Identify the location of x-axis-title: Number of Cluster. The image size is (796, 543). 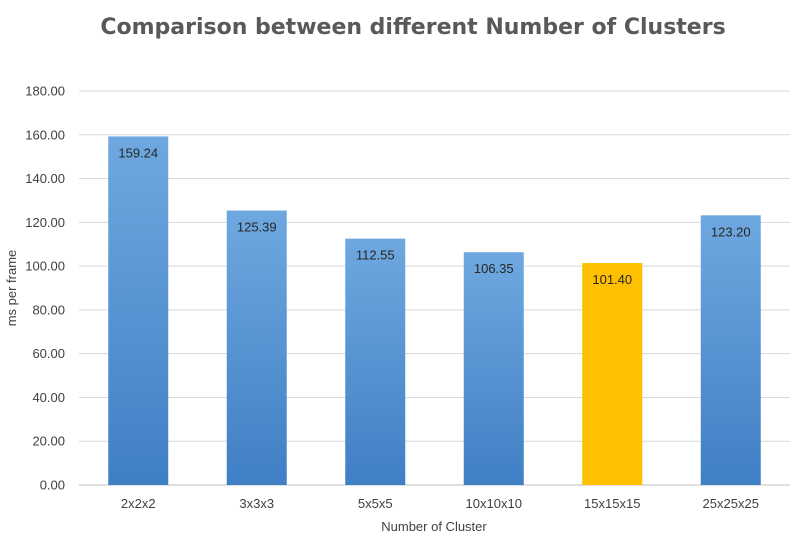
(434, 526).